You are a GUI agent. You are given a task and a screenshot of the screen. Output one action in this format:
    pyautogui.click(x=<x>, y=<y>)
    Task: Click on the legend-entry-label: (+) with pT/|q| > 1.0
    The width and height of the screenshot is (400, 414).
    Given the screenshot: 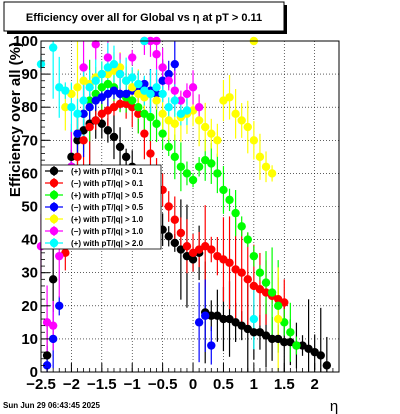 What is the action you would take?
    pyautogui.click(x=107, y=219)
    